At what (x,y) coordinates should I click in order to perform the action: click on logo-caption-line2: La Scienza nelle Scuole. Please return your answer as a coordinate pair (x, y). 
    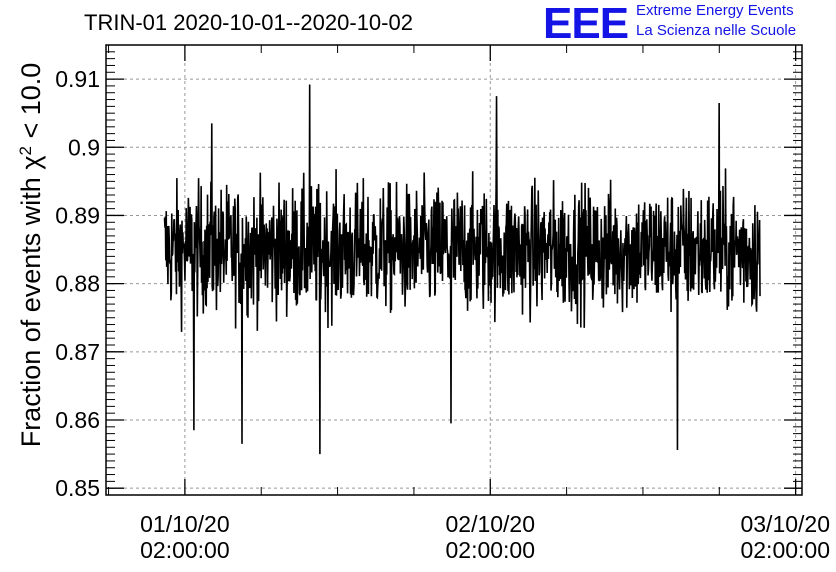
    Looking at the image, I should click on (716, 30).